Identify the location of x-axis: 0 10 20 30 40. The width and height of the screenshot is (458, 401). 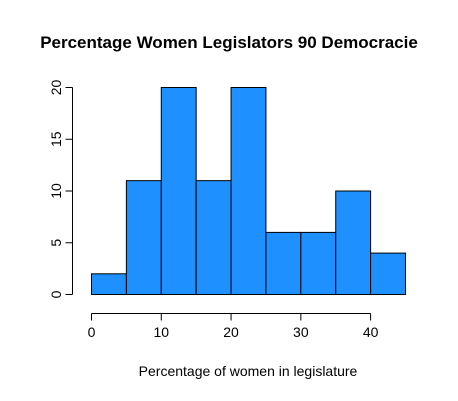
(233, 326).